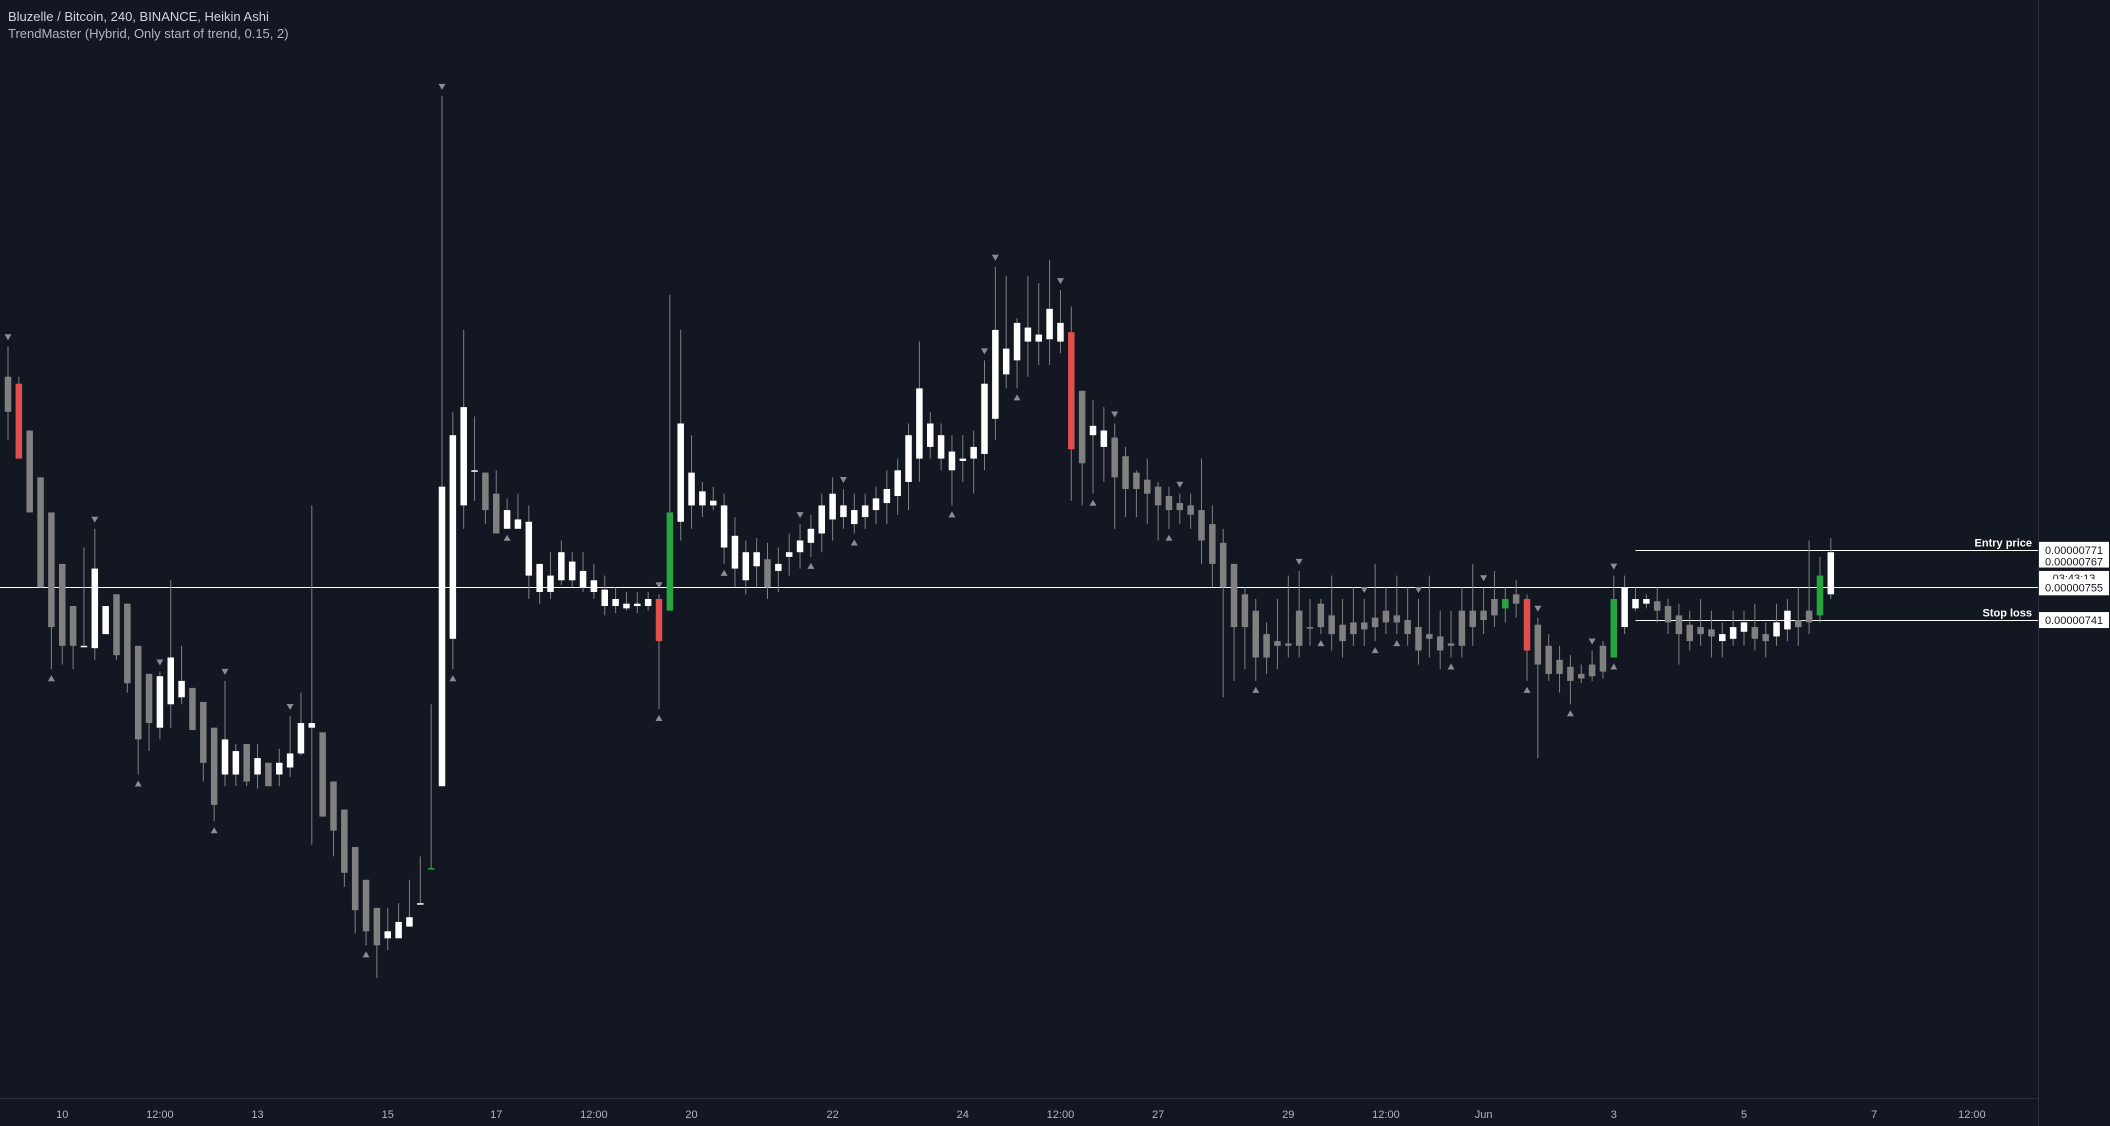 This screenshot has width=2110, height=1126. I want to click on x-tick-label: 7, so click(1874, 1115).